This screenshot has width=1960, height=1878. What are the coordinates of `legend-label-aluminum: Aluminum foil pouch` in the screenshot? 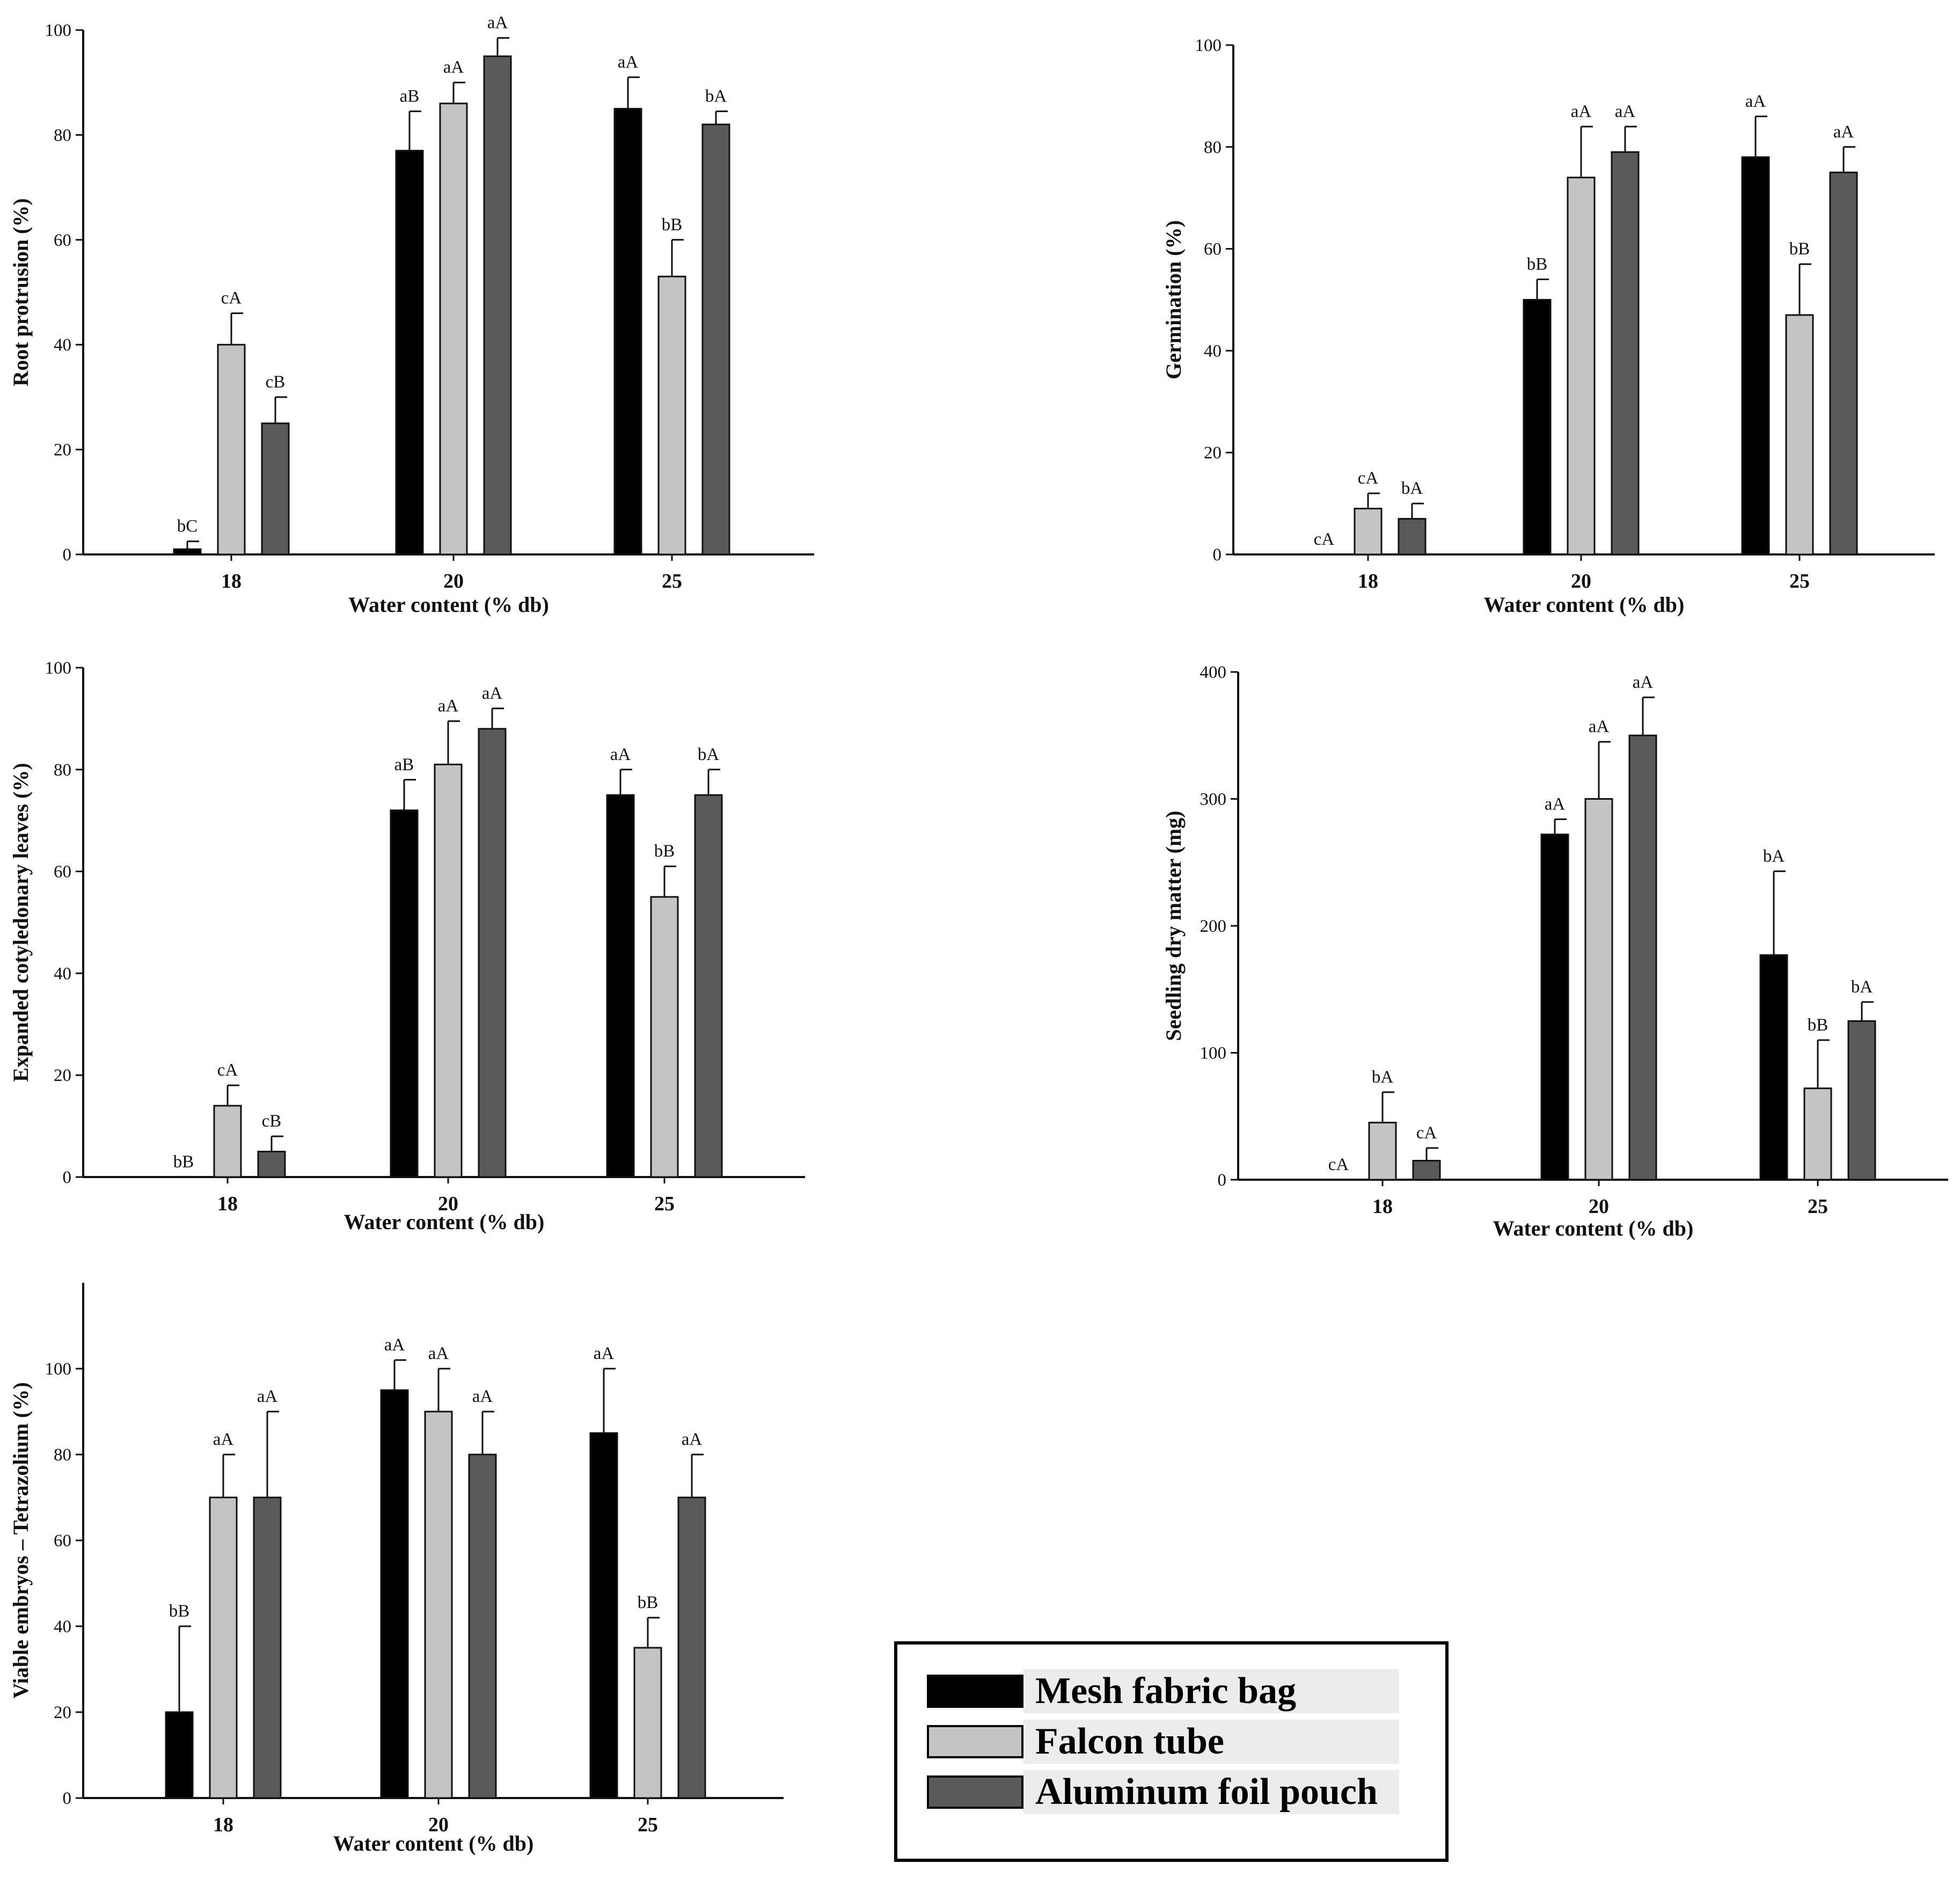 It's located at (1211, 1792).